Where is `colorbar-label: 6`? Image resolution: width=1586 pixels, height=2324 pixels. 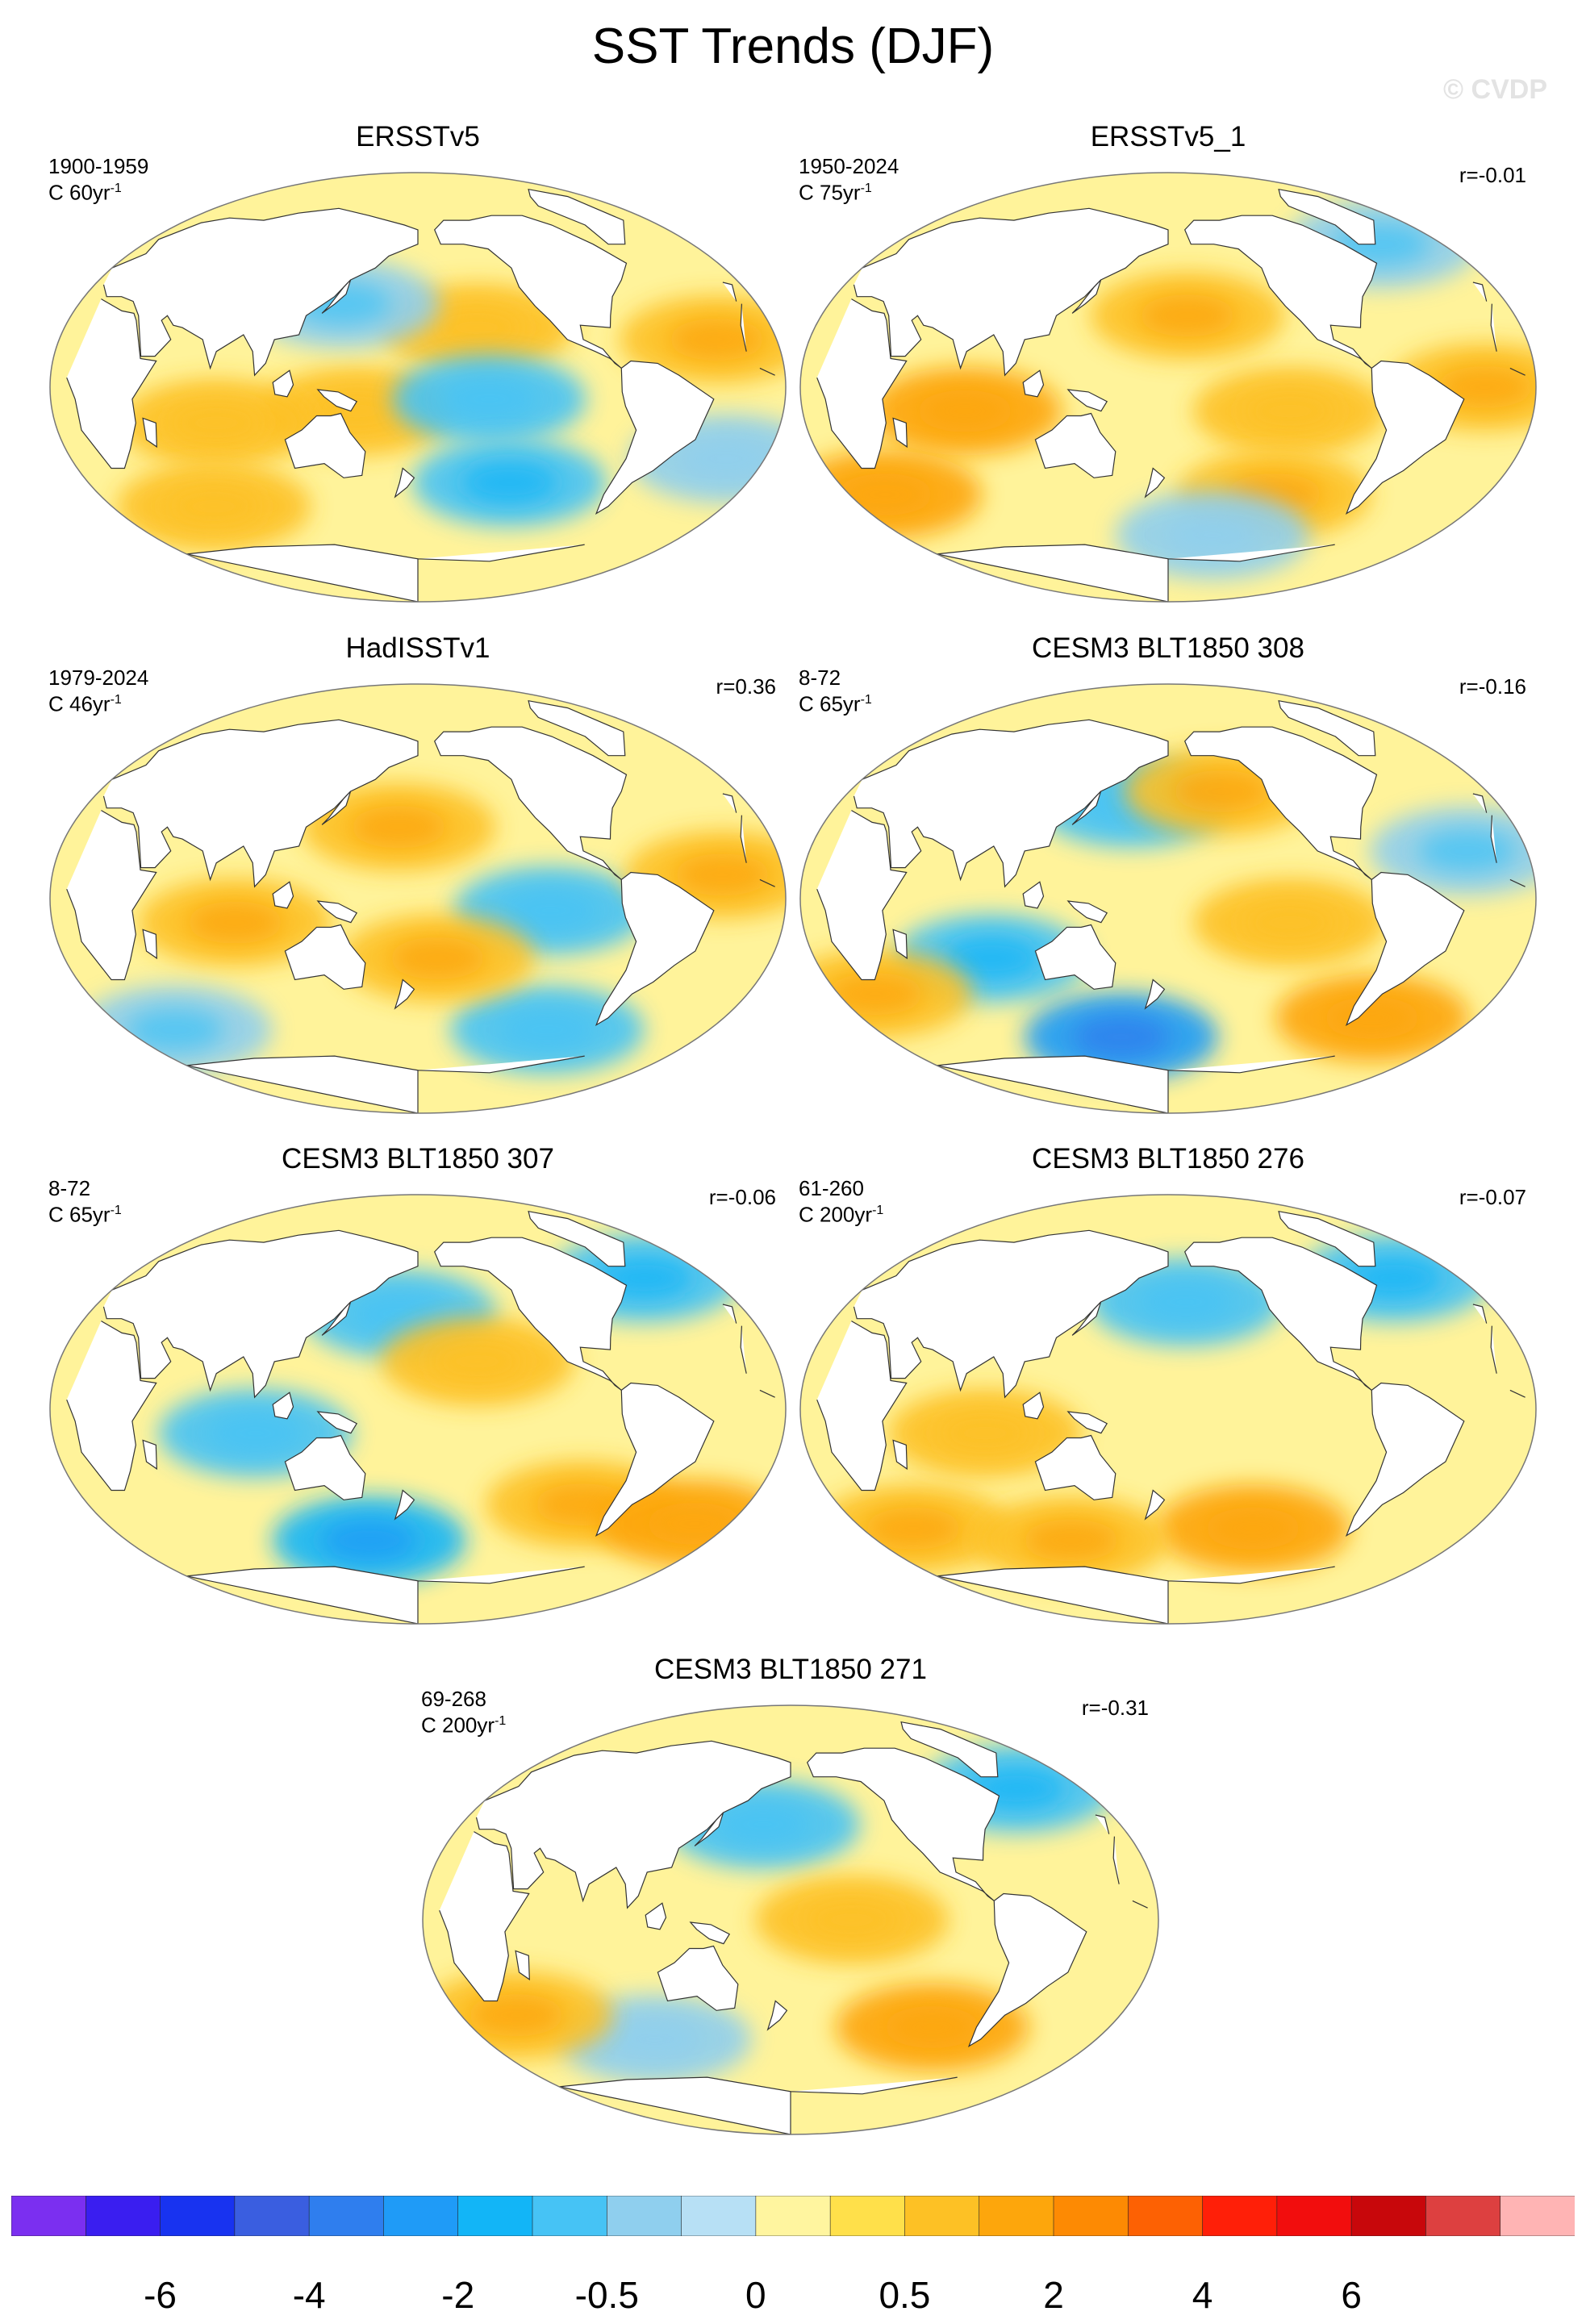
colorbar-label: 6 is located at coordinates (1352, 2295).